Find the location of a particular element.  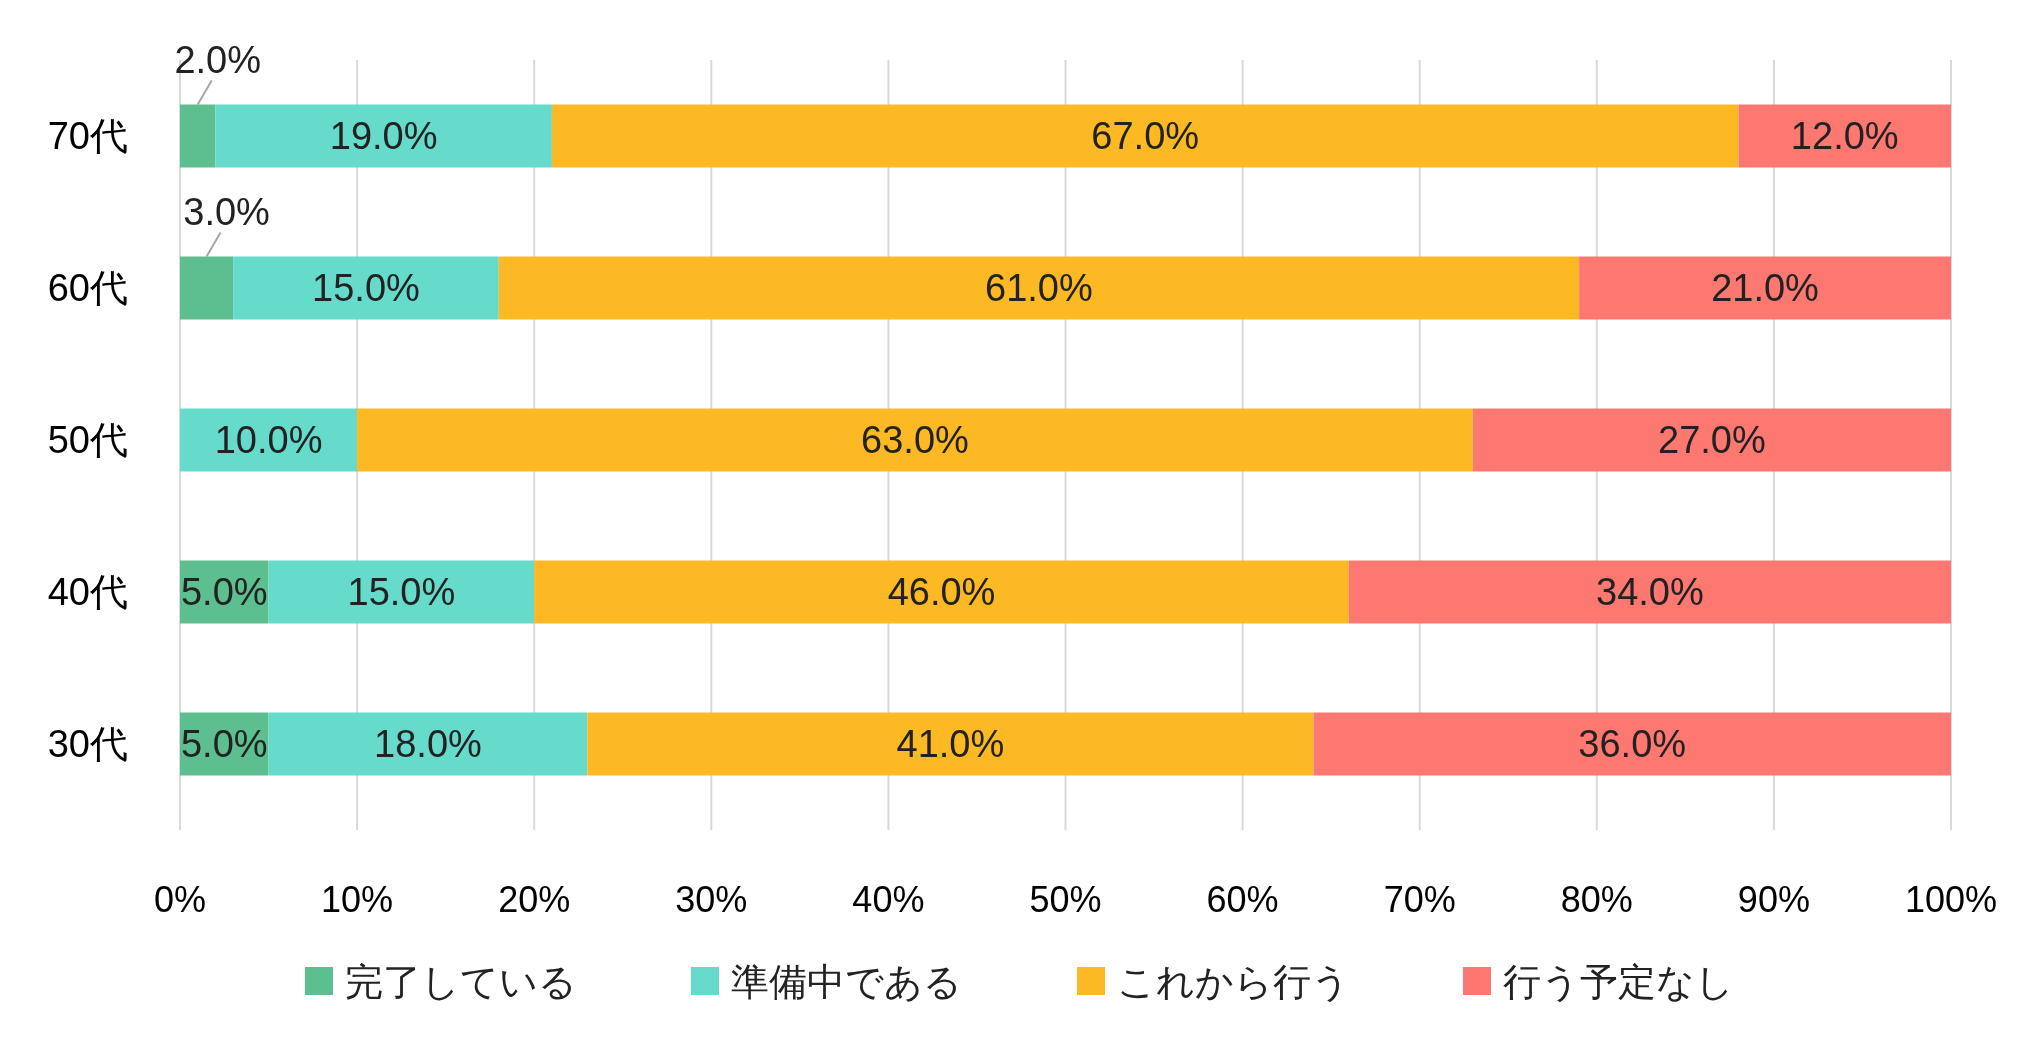

data-label: 3.0% is located at coordinates (226, 211).